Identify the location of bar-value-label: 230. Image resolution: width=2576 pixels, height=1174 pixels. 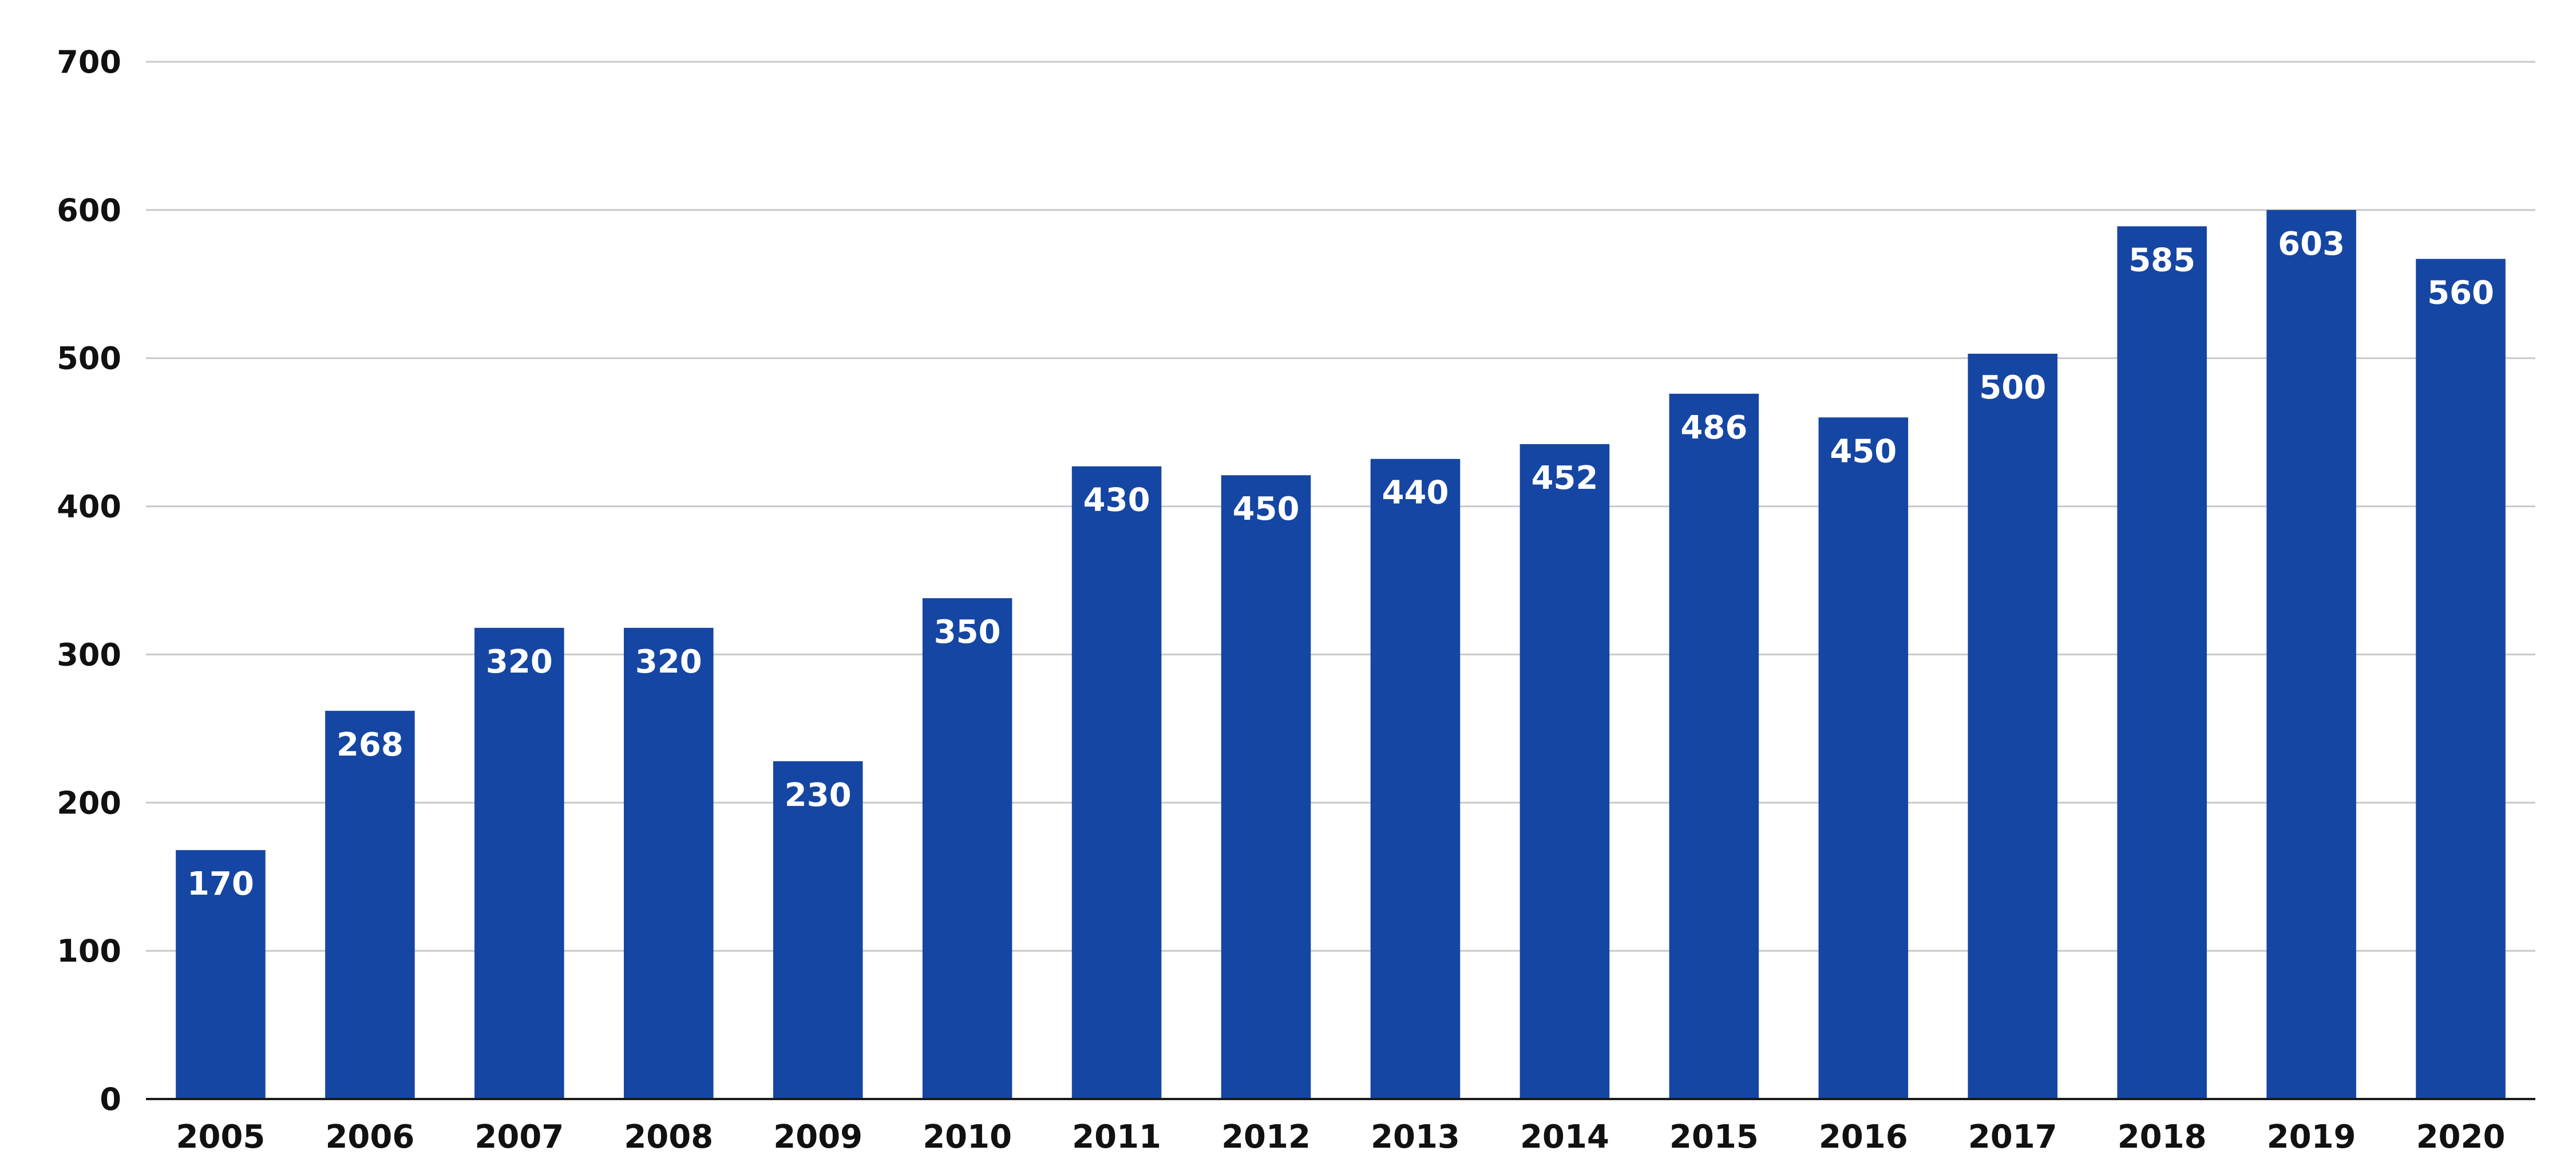
(818, 795).